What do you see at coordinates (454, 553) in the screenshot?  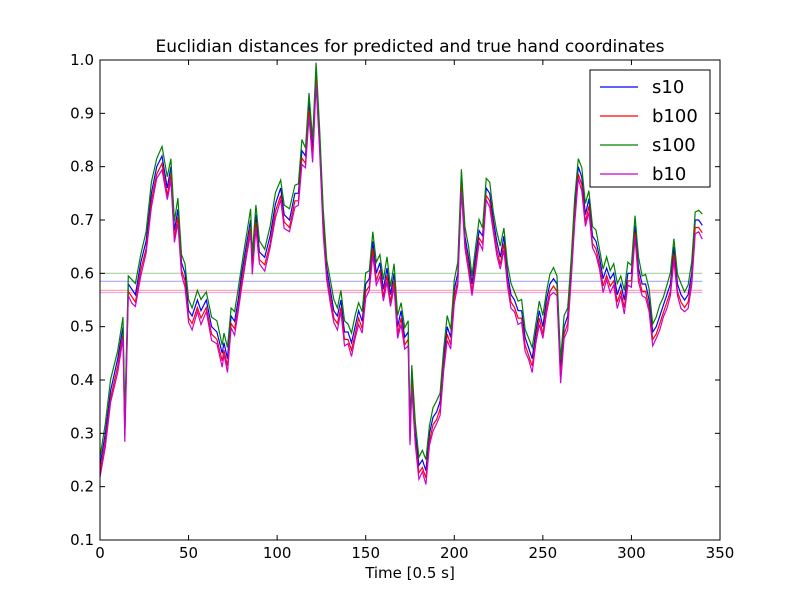 I see `x-tick-label: 200` at bounding box center [454, 553].